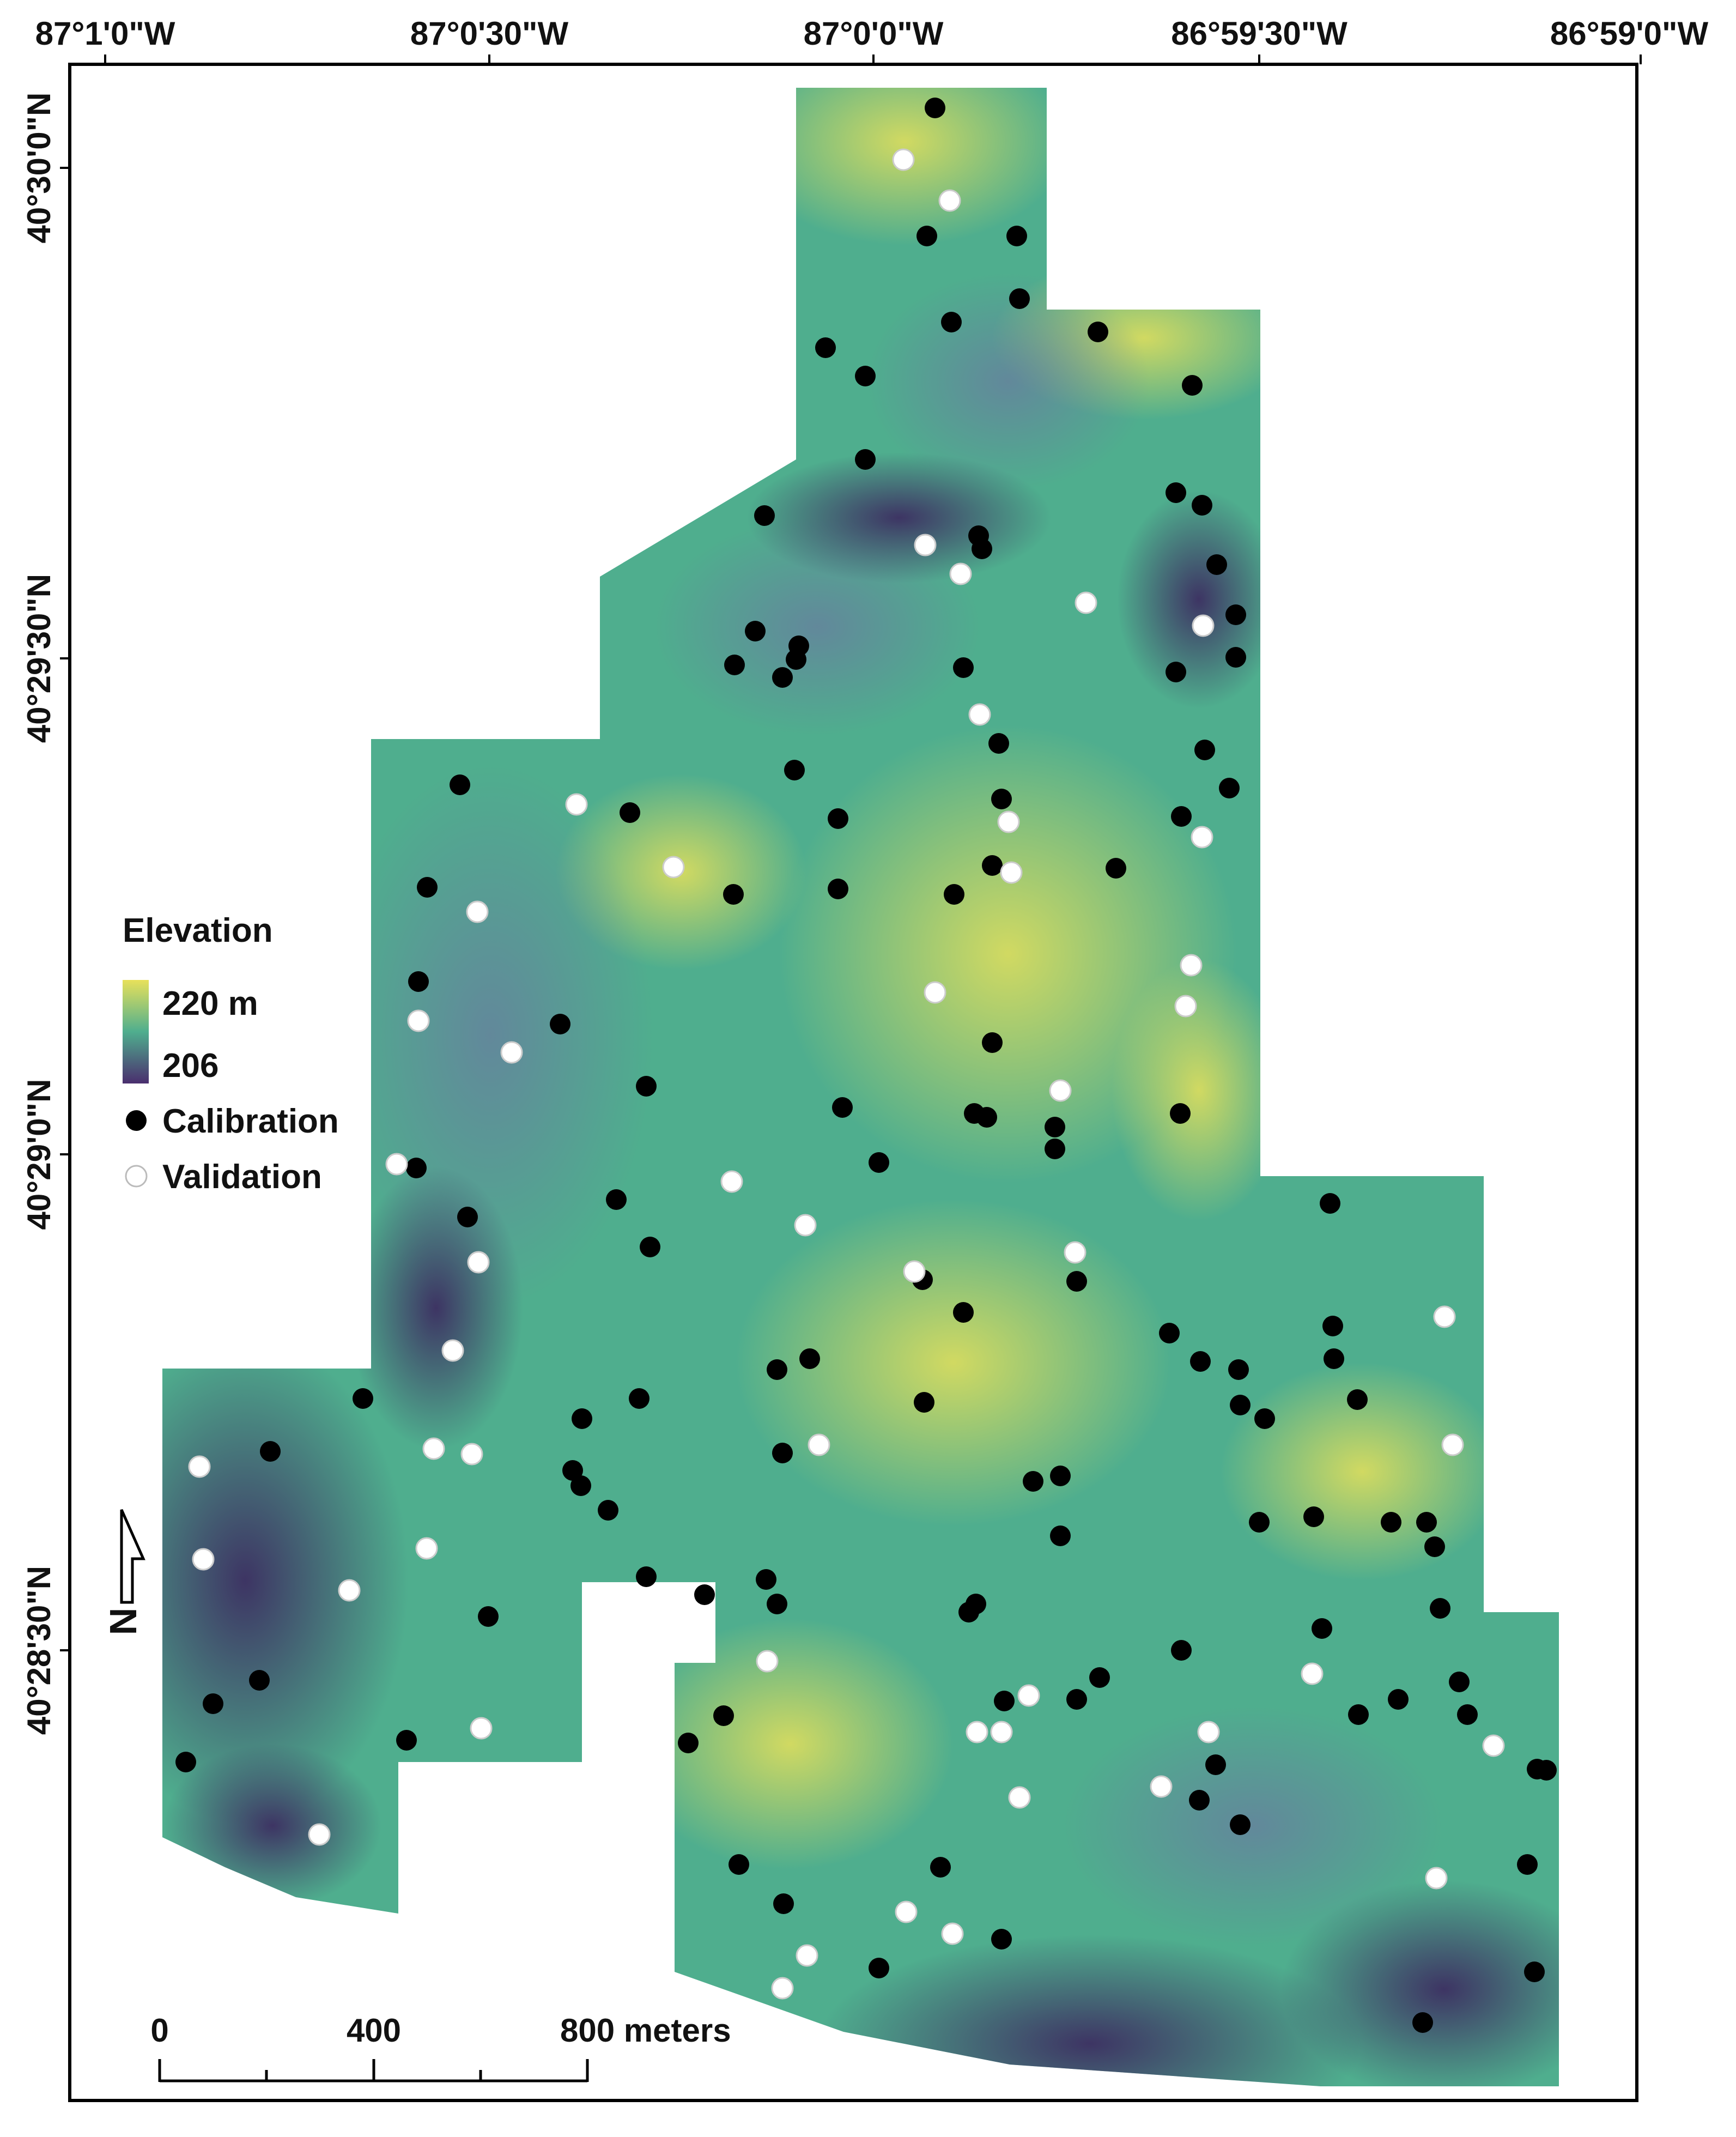 Image resolution: width=1736 pixels, height=2137 pixels. I want to click on legend-validation-label: Validation, so click(242, 1177).